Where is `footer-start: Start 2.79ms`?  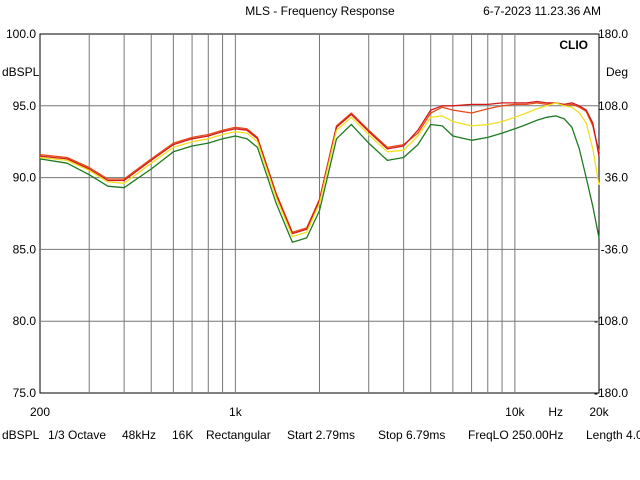
footer-start: Start 2.79ms is located at coordinates (321, 435).